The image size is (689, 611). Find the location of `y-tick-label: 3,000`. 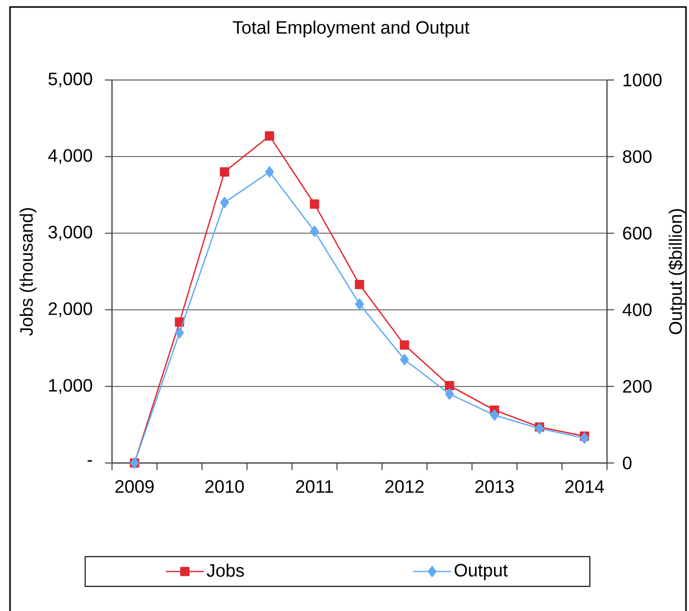

y-tick-label: 3,000 is located at coordinates (70, 233).